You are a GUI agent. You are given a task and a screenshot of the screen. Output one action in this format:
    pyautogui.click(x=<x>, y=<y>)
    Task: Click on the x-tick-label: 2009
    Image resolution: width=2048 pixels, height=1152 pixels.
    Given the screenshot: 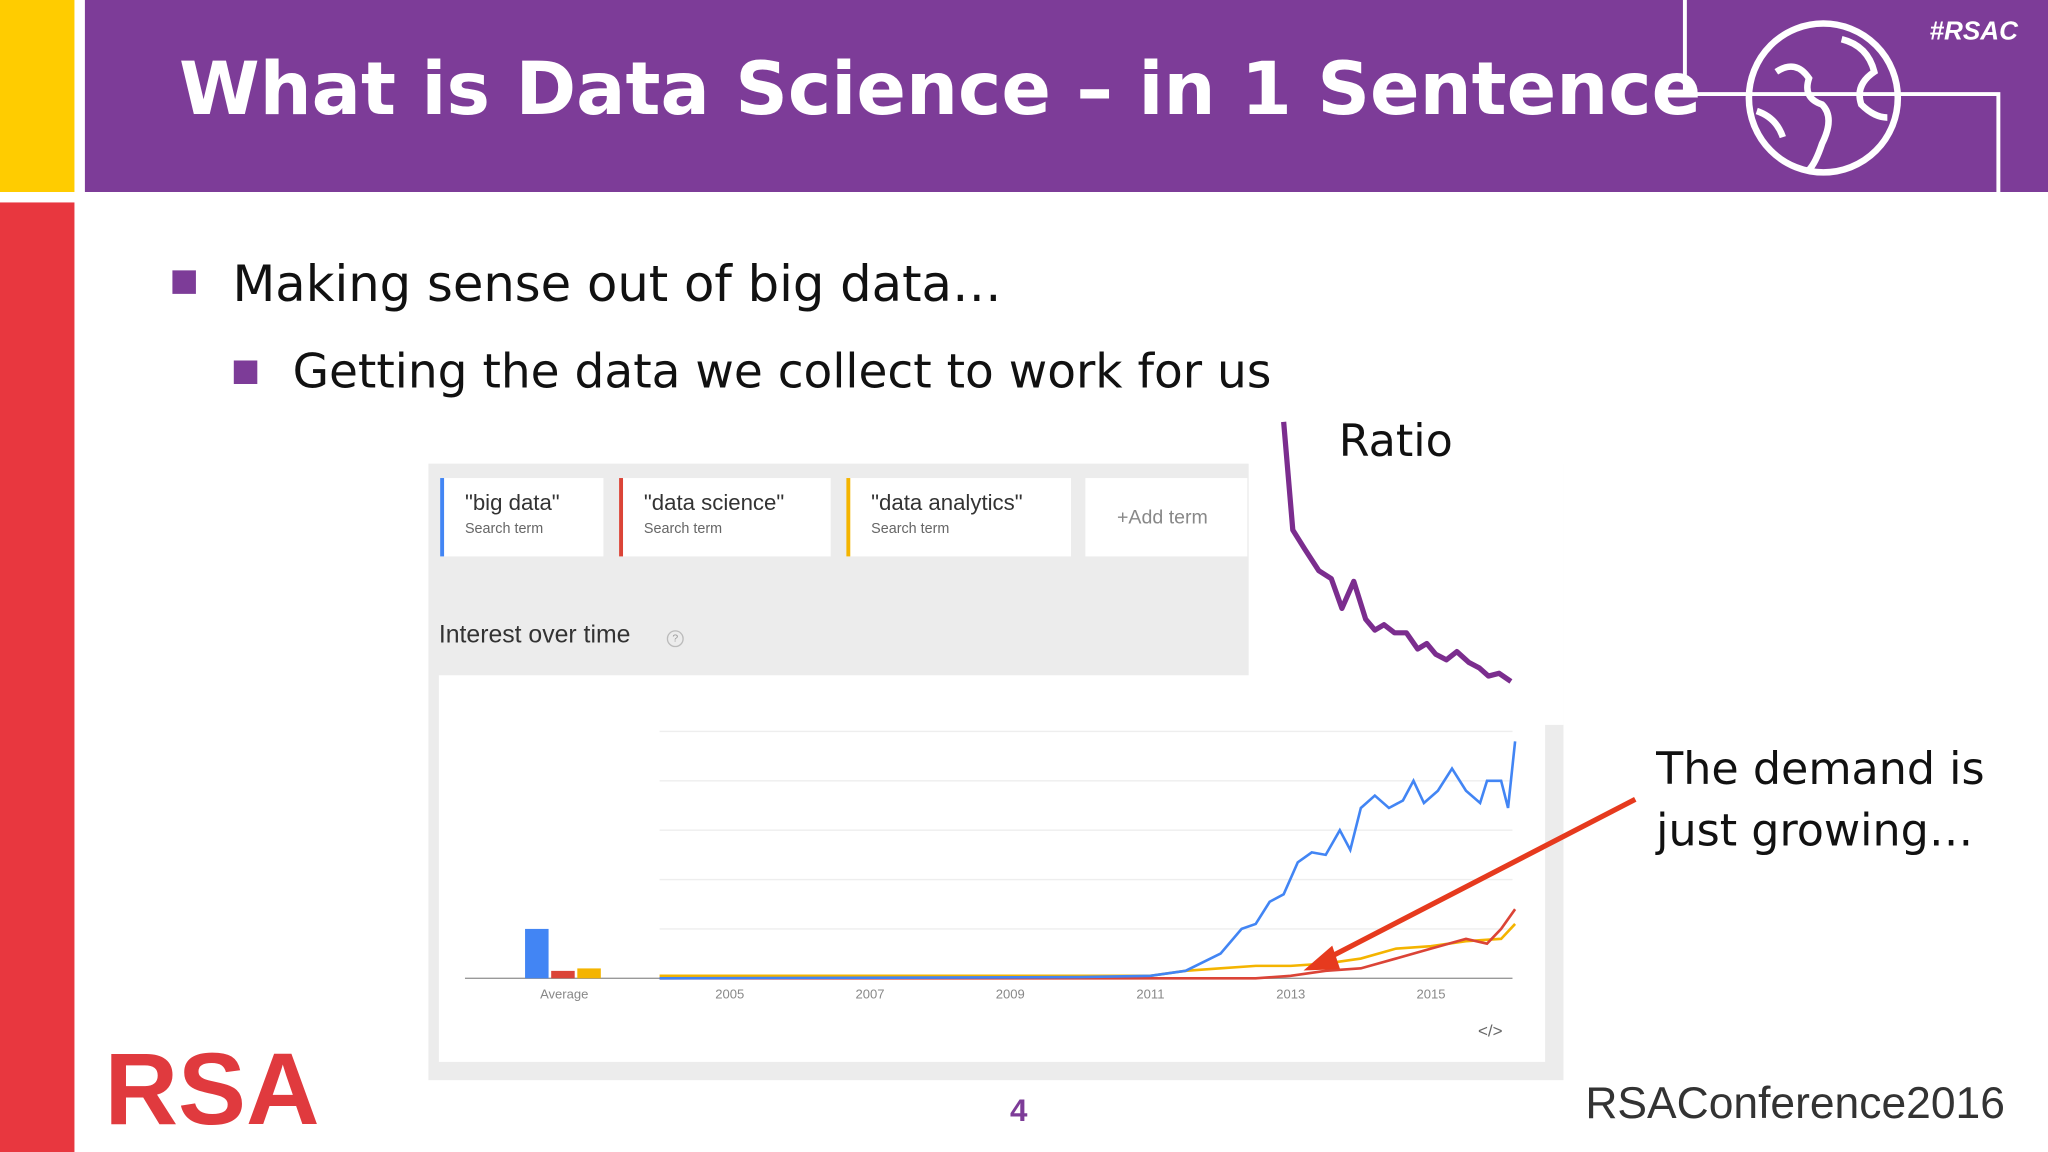 What is the action you would take?
    pyautogui.click(x=1010, y=994)
    